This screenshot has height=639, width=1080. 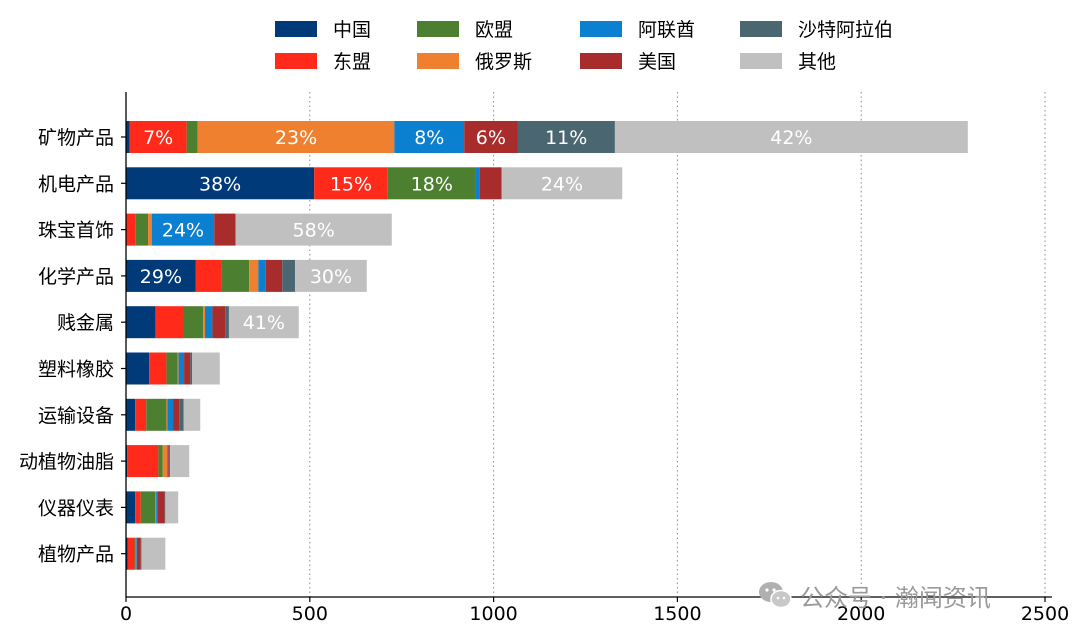 I want to click on watermark-text: 公众号 · 瀚闻资讯, so click(x=895, y=597).